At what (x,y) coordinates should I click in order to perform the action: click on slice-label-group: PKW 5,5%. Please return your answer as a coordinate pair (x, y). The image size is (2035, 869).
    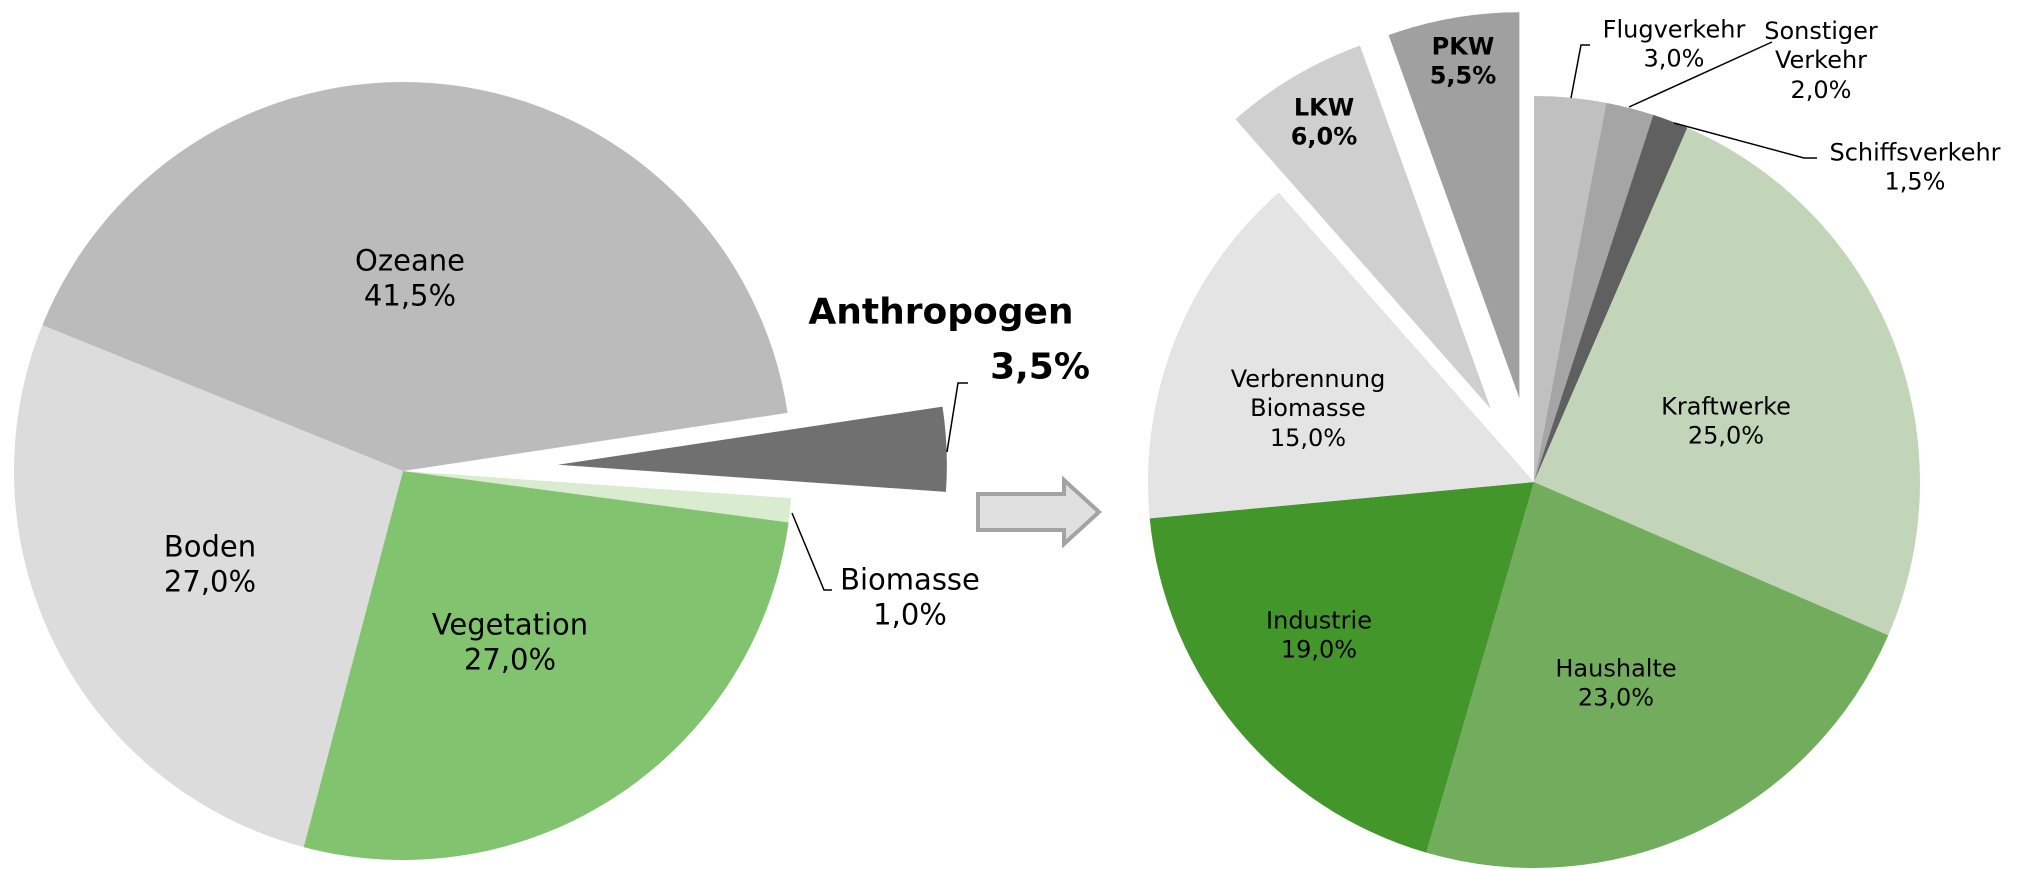
    Looking at the image, I should click on (1463, 62).